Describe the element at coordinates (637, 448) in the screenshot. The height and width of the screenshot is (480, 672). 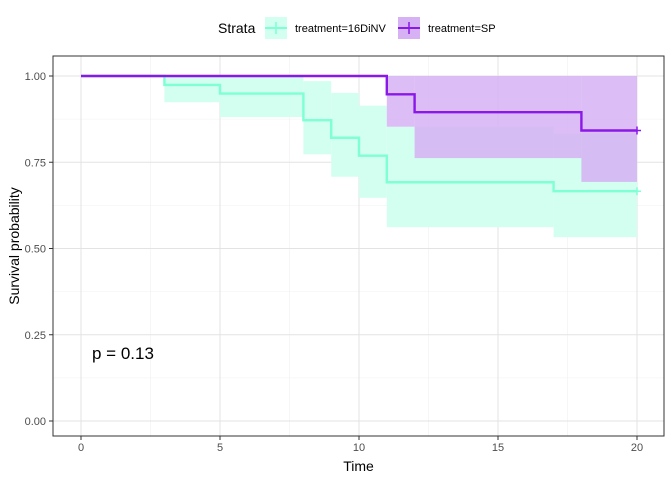
I see `x-tick-label: 20` at that location.